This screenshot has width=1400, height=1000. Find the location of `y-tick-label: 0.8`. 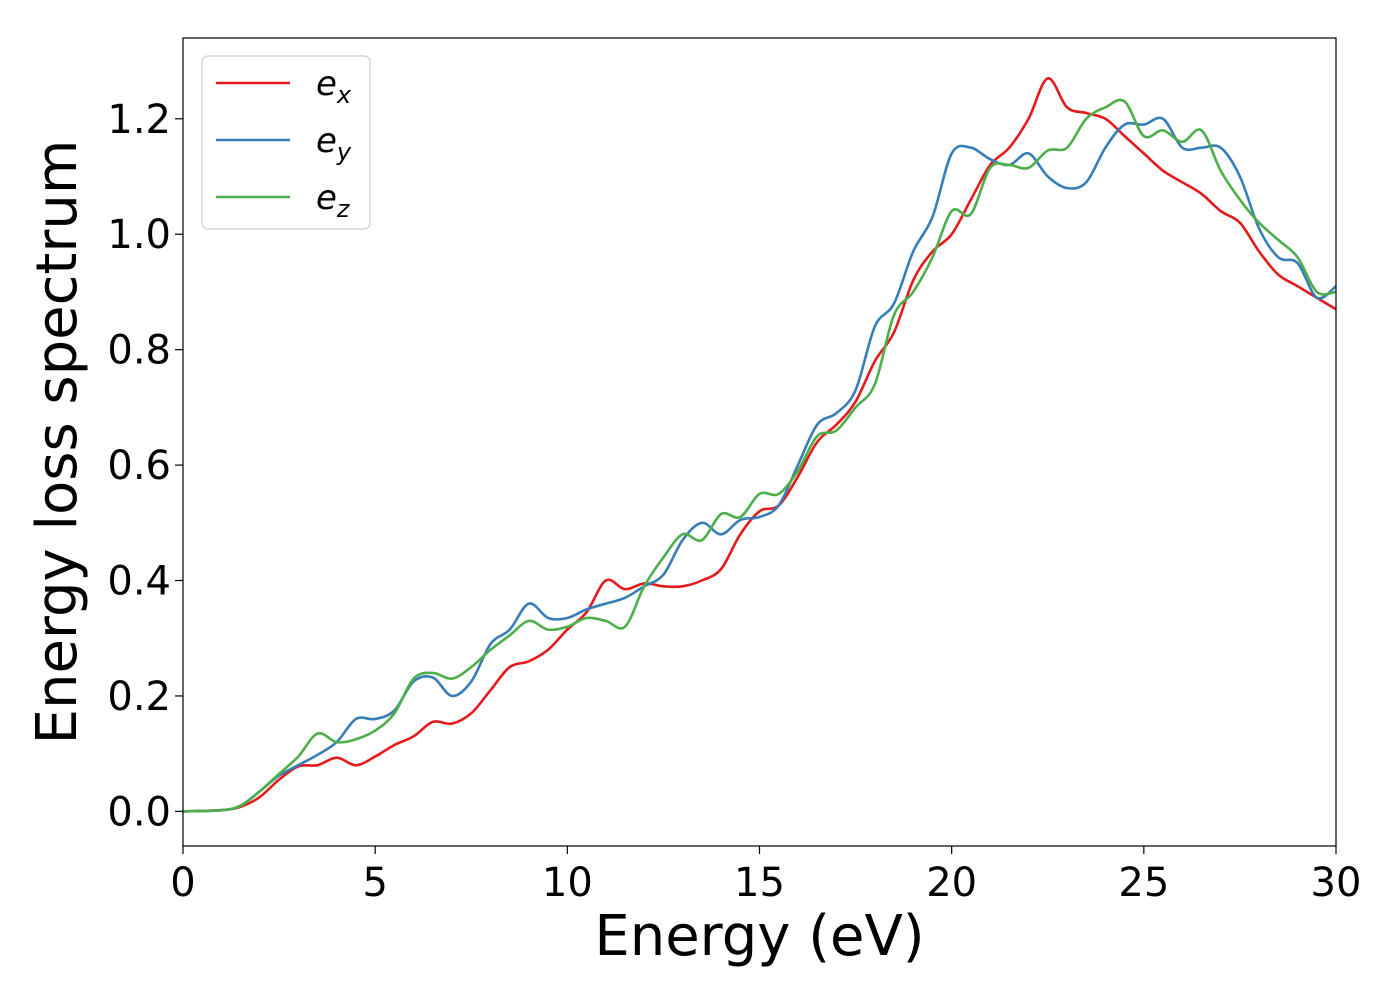

y-tick-label: 0.8 is located at coordinates (139, 351).